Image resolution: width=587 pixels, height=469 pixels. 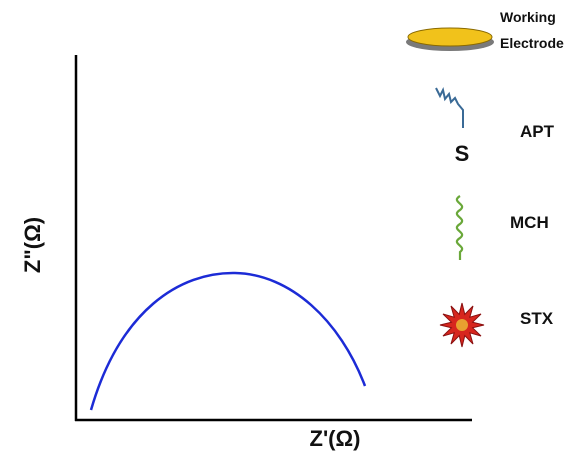 I want to click on atom-label: S, so click(x=462, y=153).